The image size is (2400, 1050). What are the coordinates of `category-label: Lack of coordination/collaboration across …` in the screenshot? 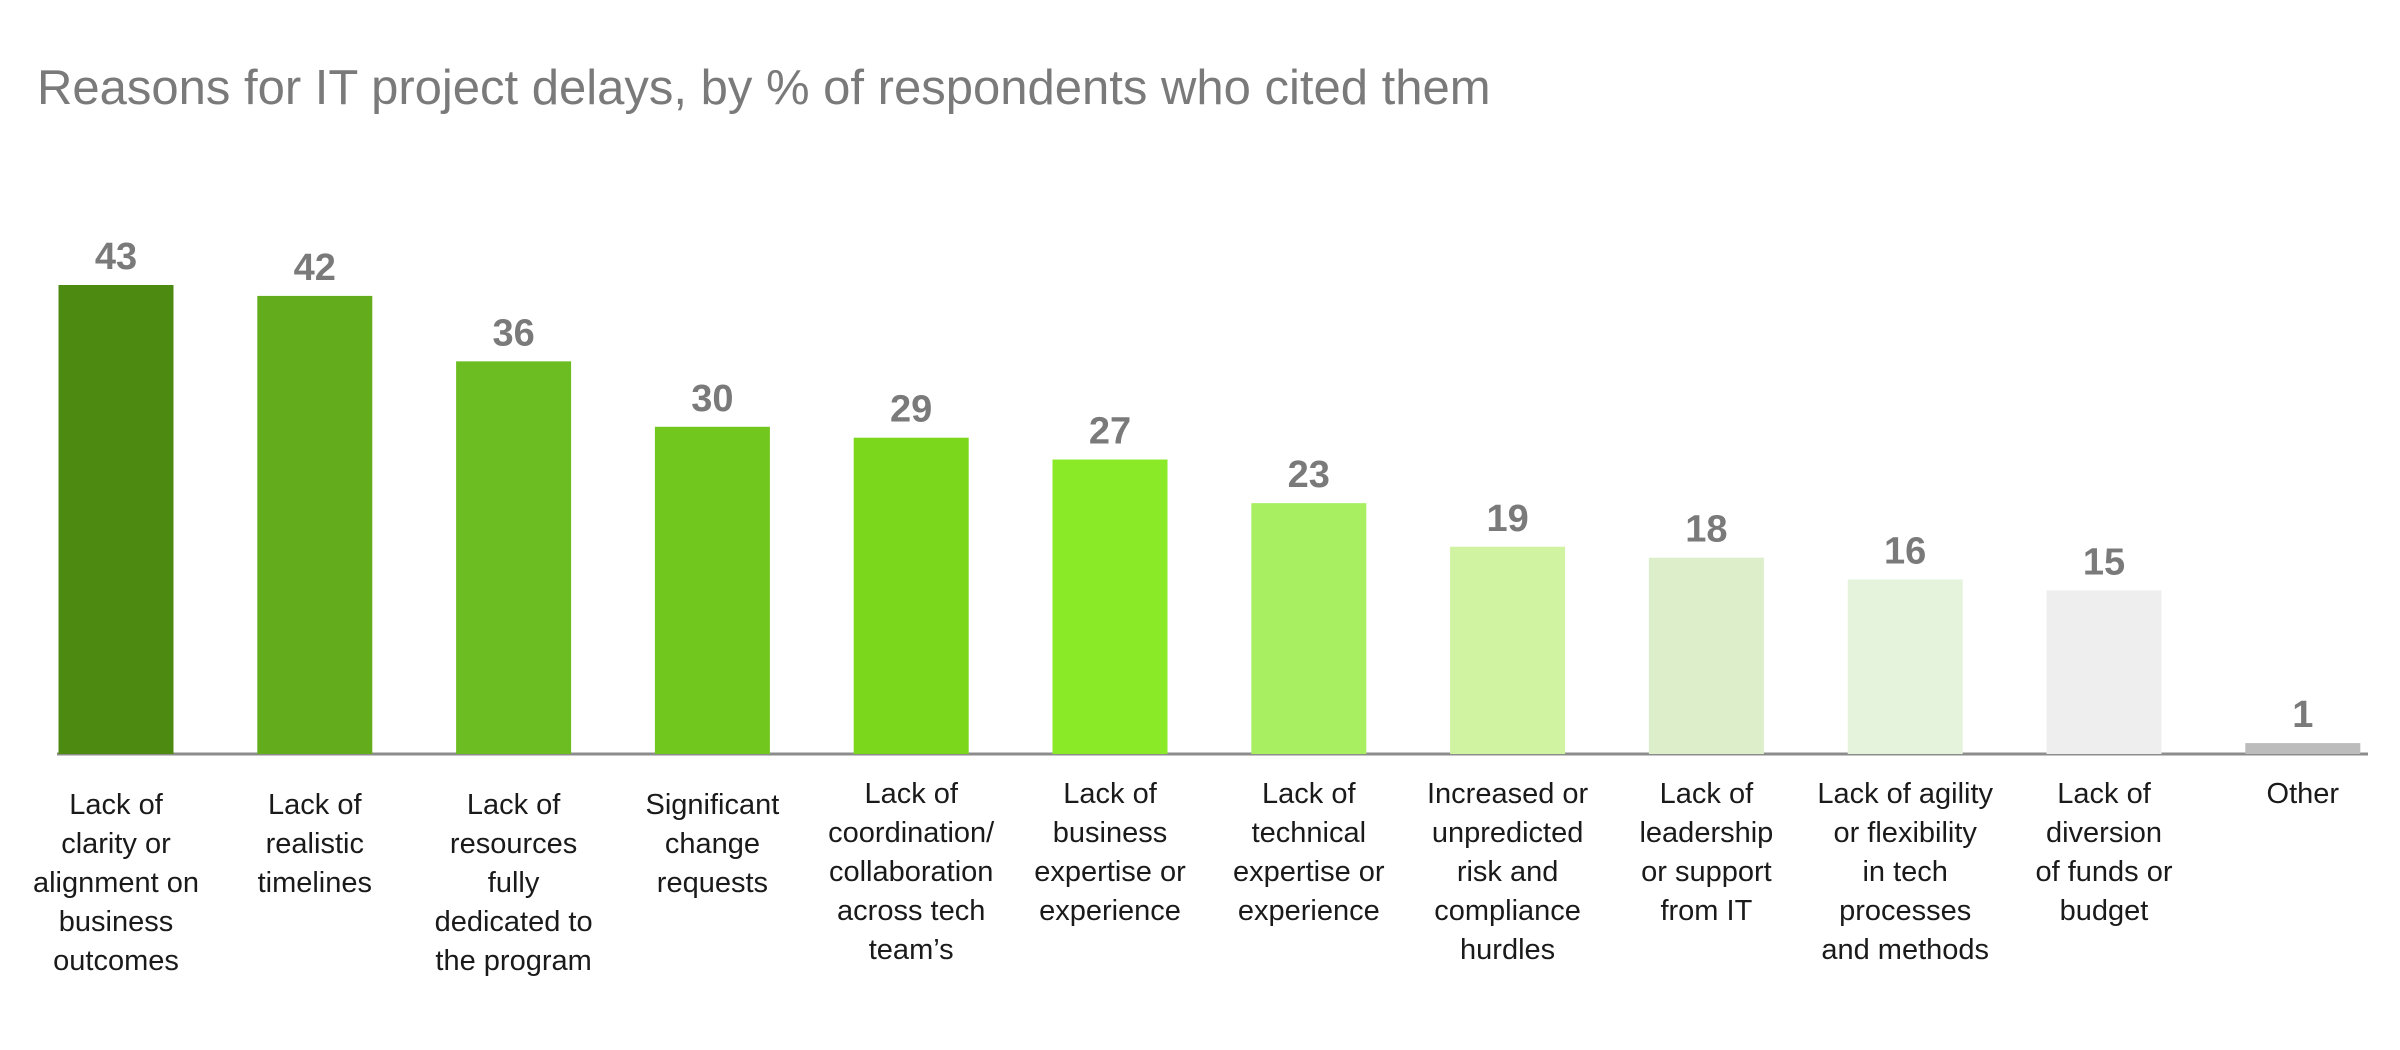 It's located at (911, 872).